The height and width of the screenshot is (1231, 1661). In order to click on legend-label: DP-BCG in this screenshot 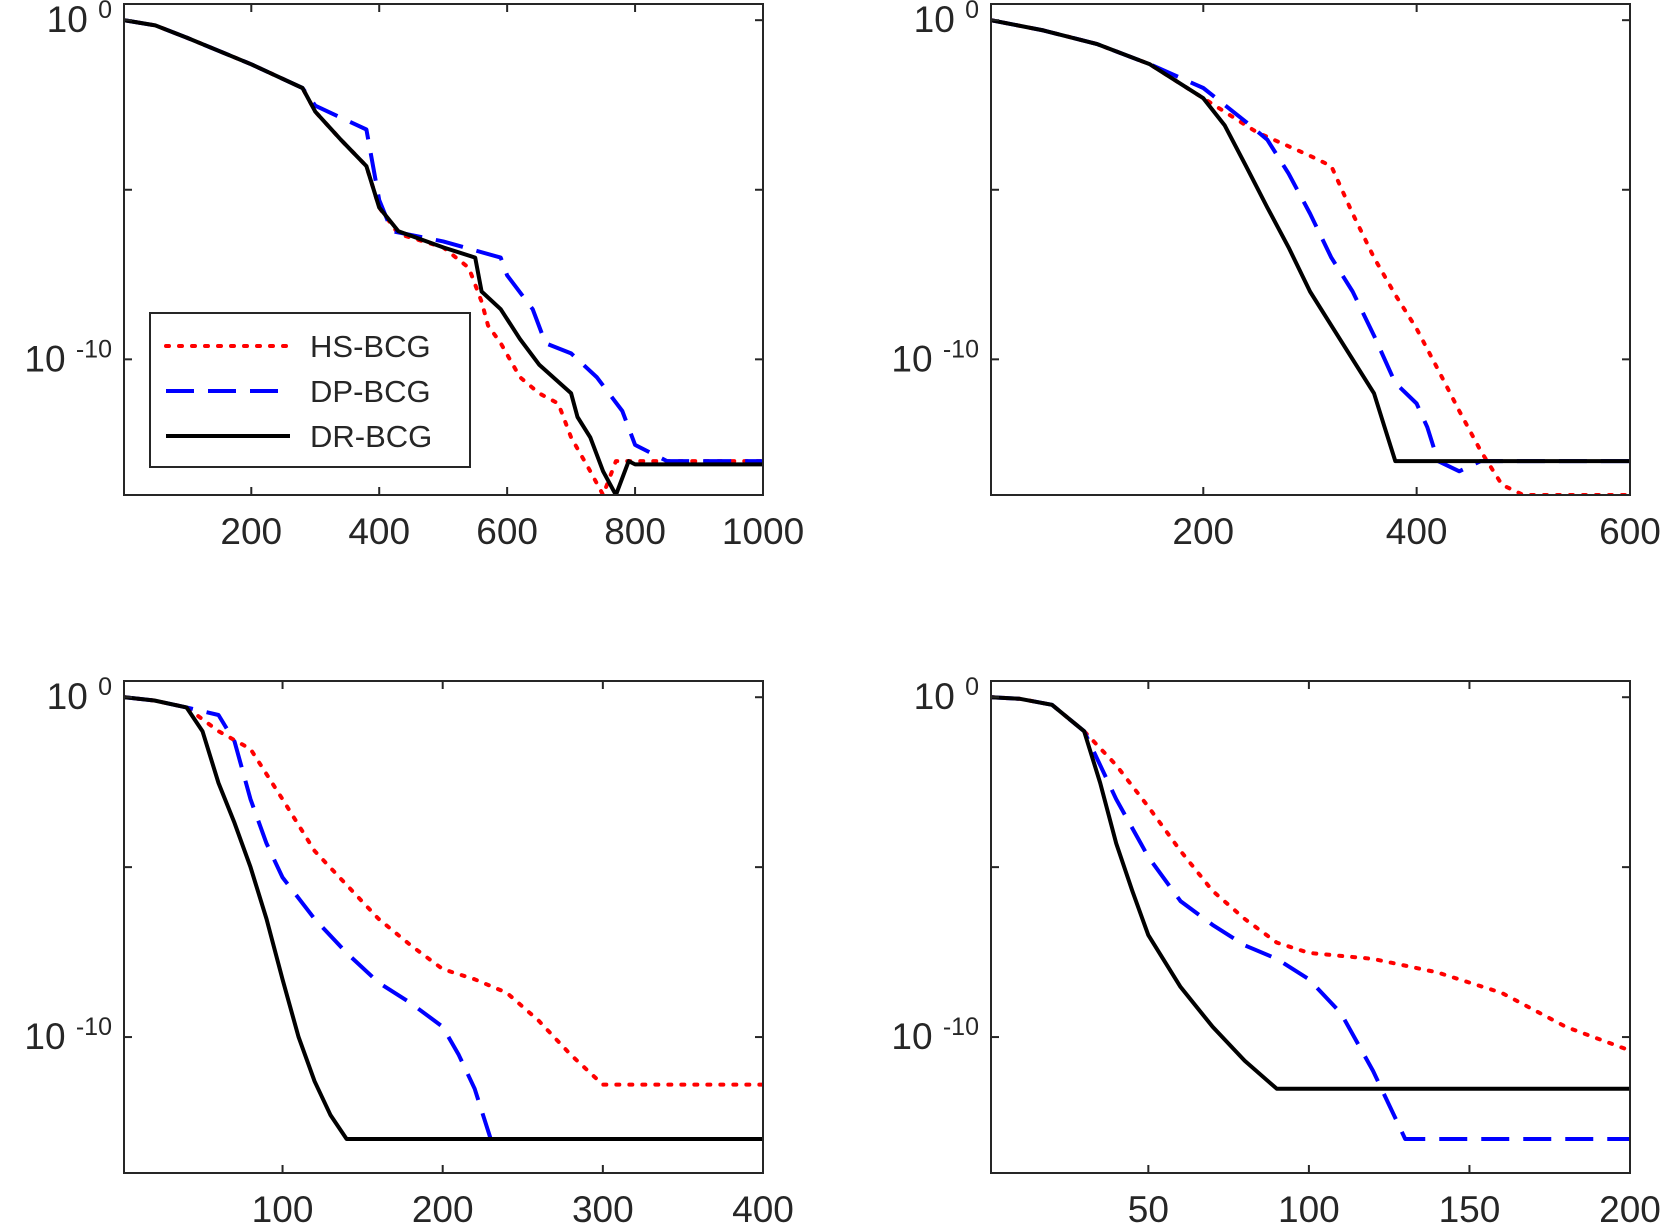, I will do `click(370, 391)`.